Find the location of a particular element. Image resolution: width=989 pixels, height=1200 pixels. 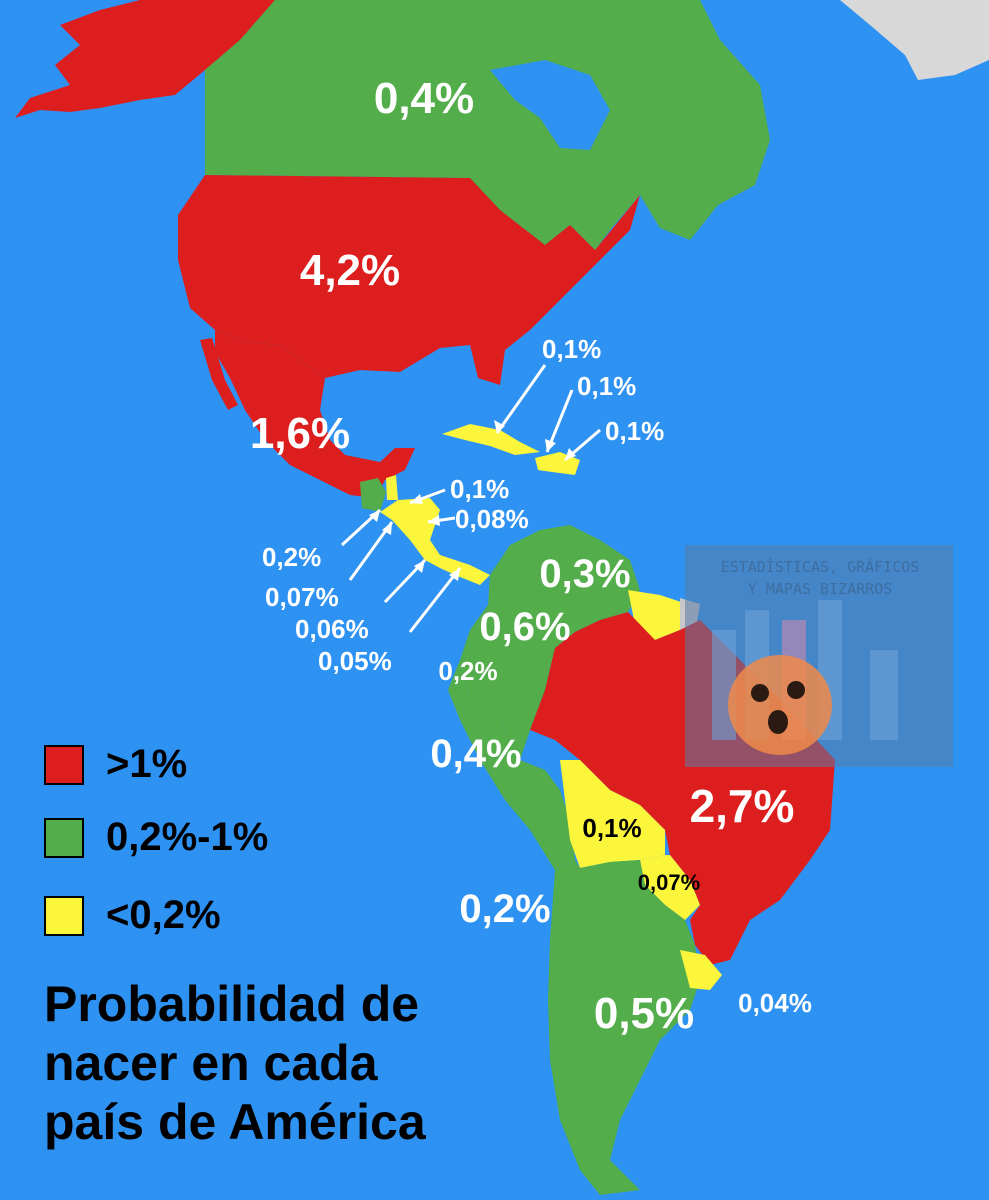

belize-region is located at coordinates (392, 487).